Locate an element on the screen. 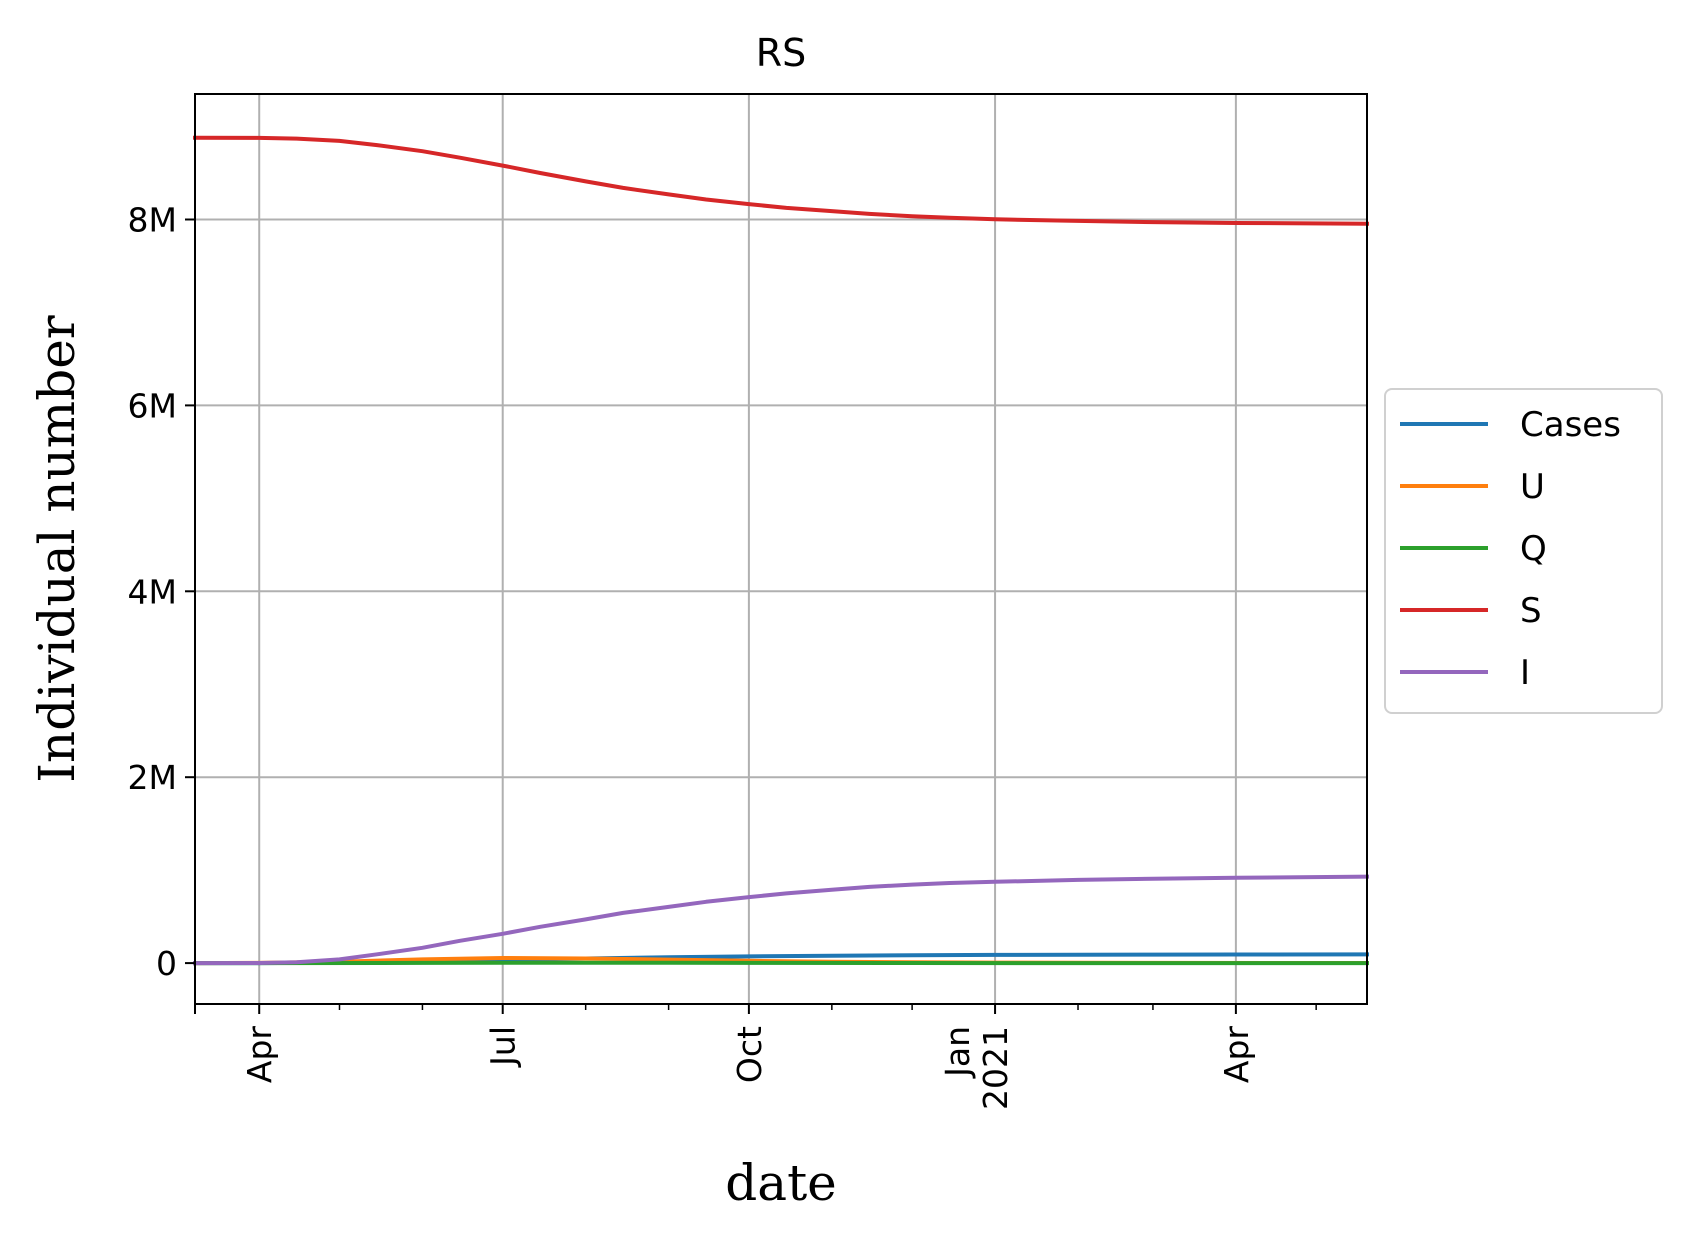  legend-box is located at coordinates (1523, 551).